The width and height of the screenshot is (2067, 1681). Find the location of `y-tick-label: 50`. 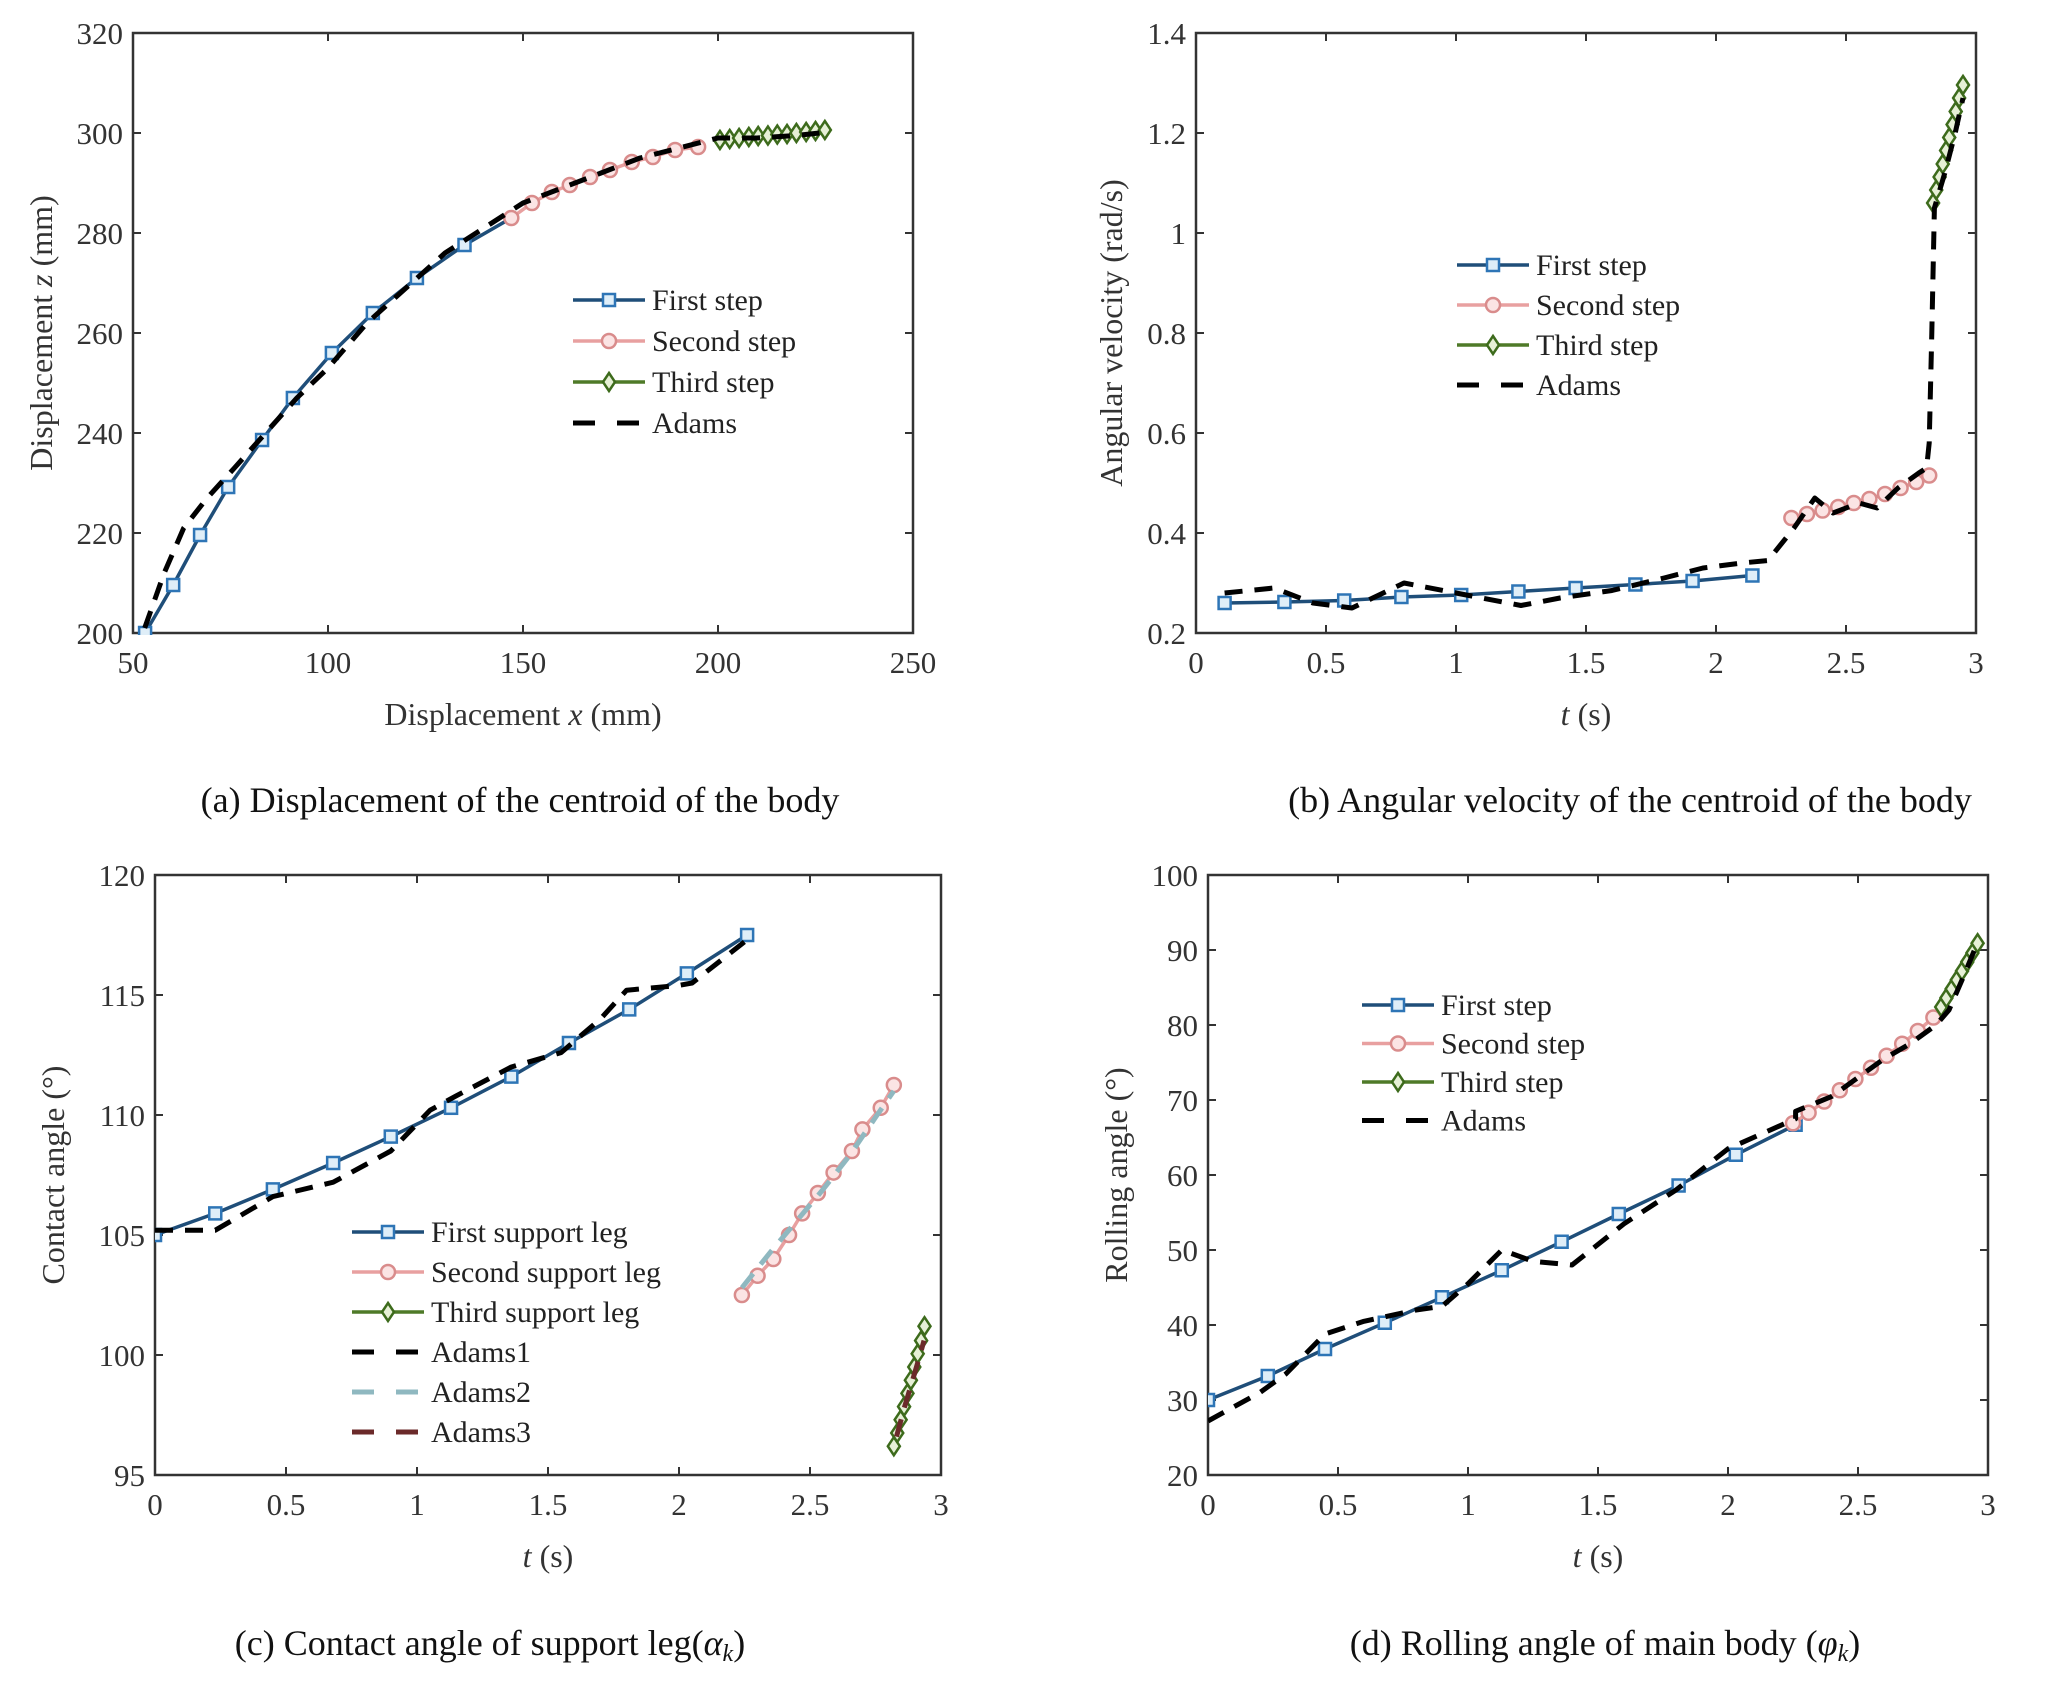

y-tick-label: 50 is located at coordinates (1182, 1250).